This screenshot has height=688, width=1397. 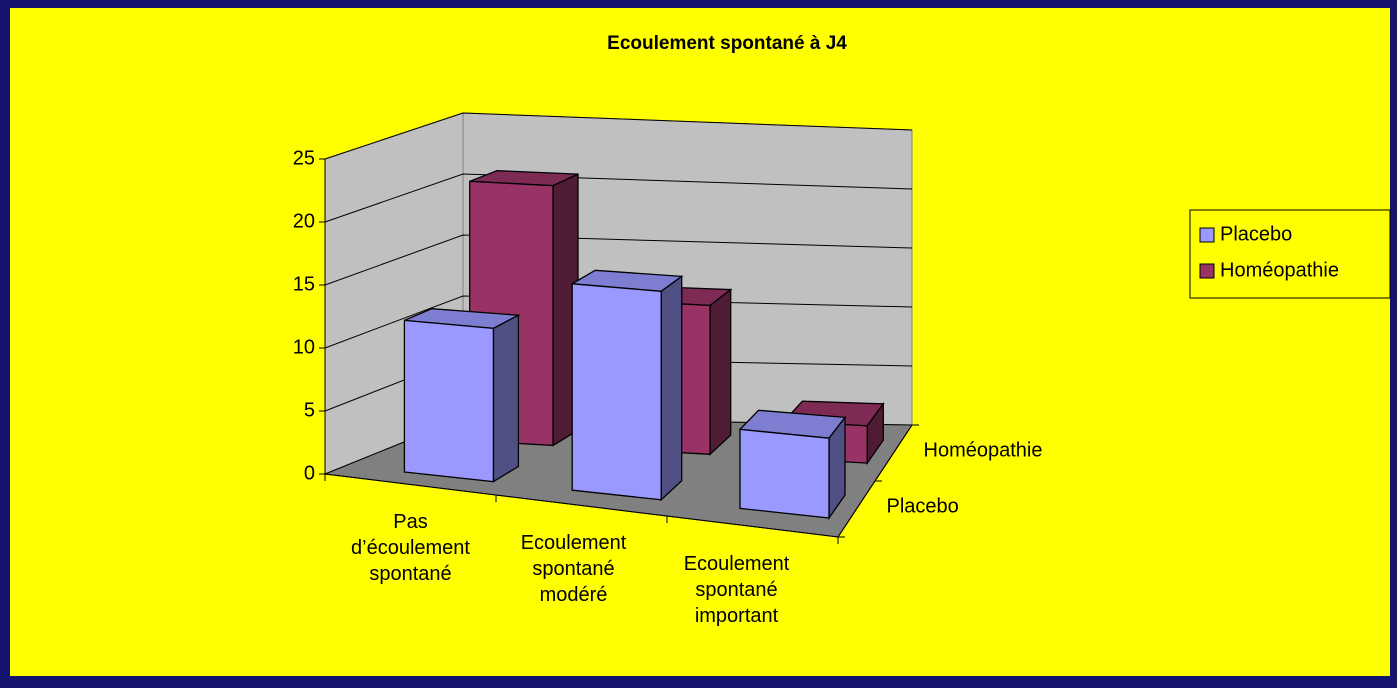 I want to click on y-tick-label: 20, so click(x=304, y=221).